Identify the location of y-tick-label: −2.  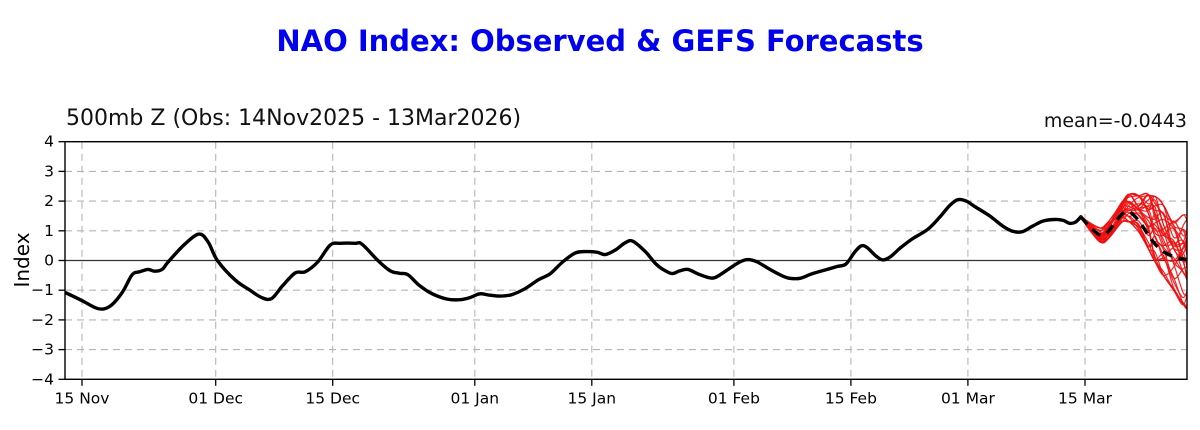
(42, 320).